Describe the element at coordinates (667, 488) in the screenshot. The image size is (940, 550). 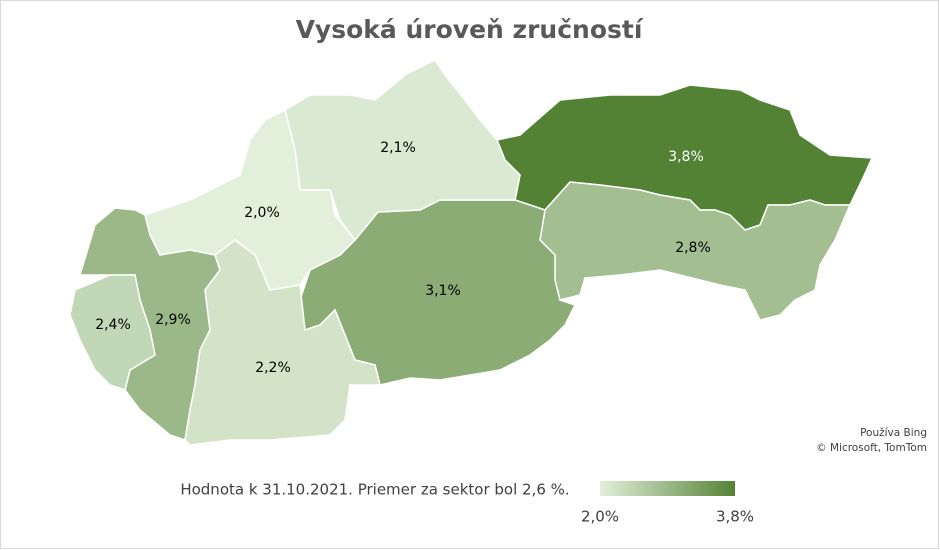
I see `color-scale` at that location.